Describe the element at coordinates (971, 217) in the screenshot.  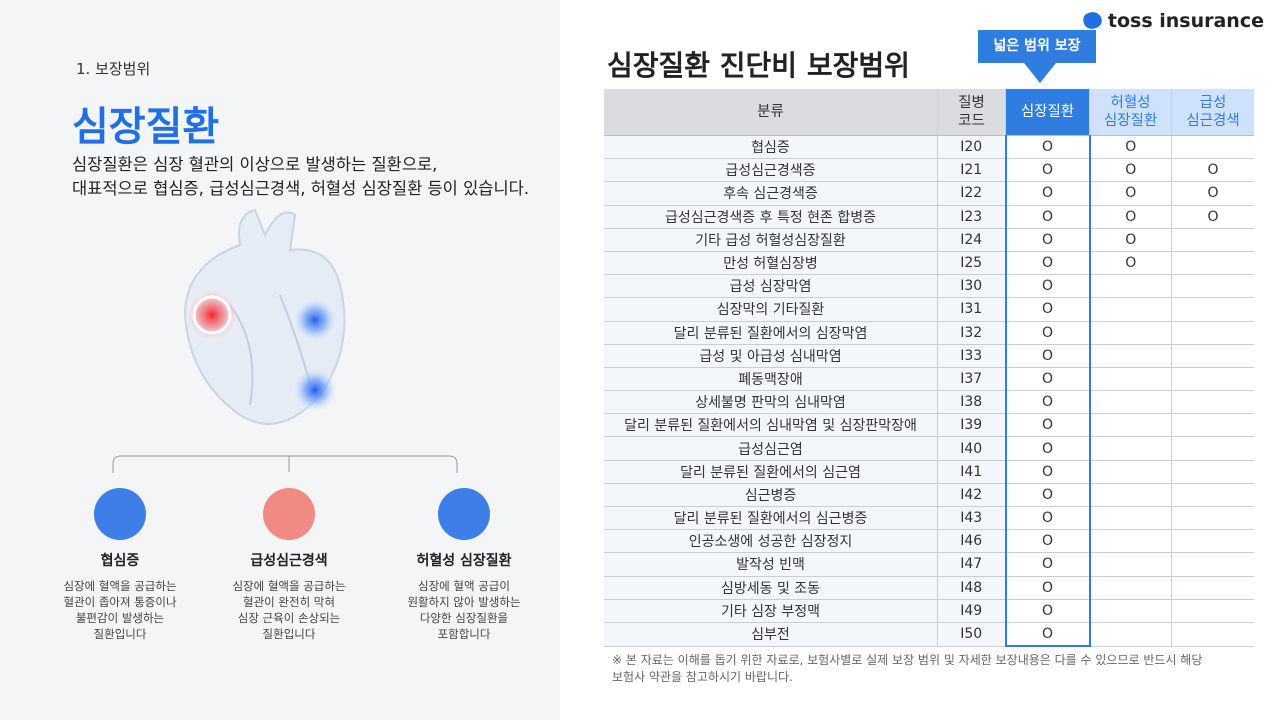
I see `table-cell: I23` at that location.